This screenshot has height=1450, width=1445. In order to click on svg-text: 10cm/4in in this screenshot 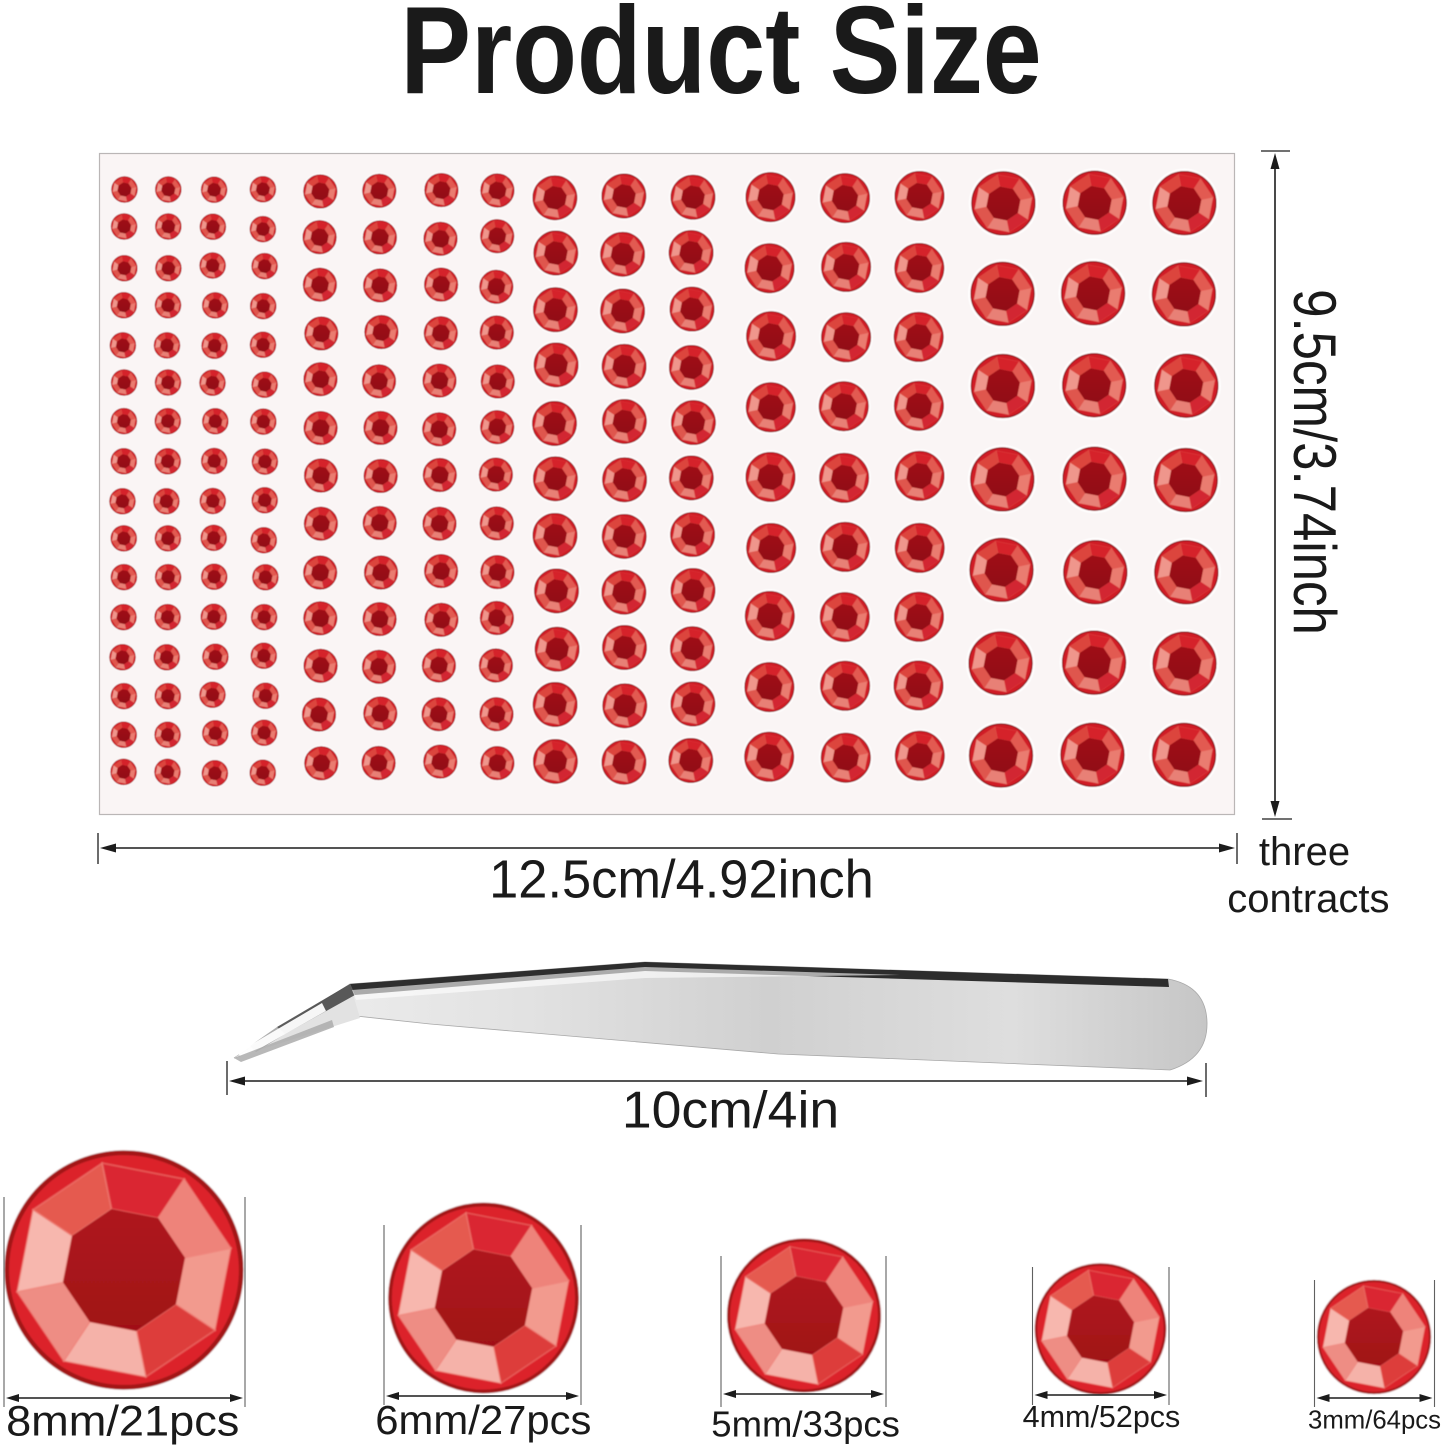, I will do `click(730, 1110)`.